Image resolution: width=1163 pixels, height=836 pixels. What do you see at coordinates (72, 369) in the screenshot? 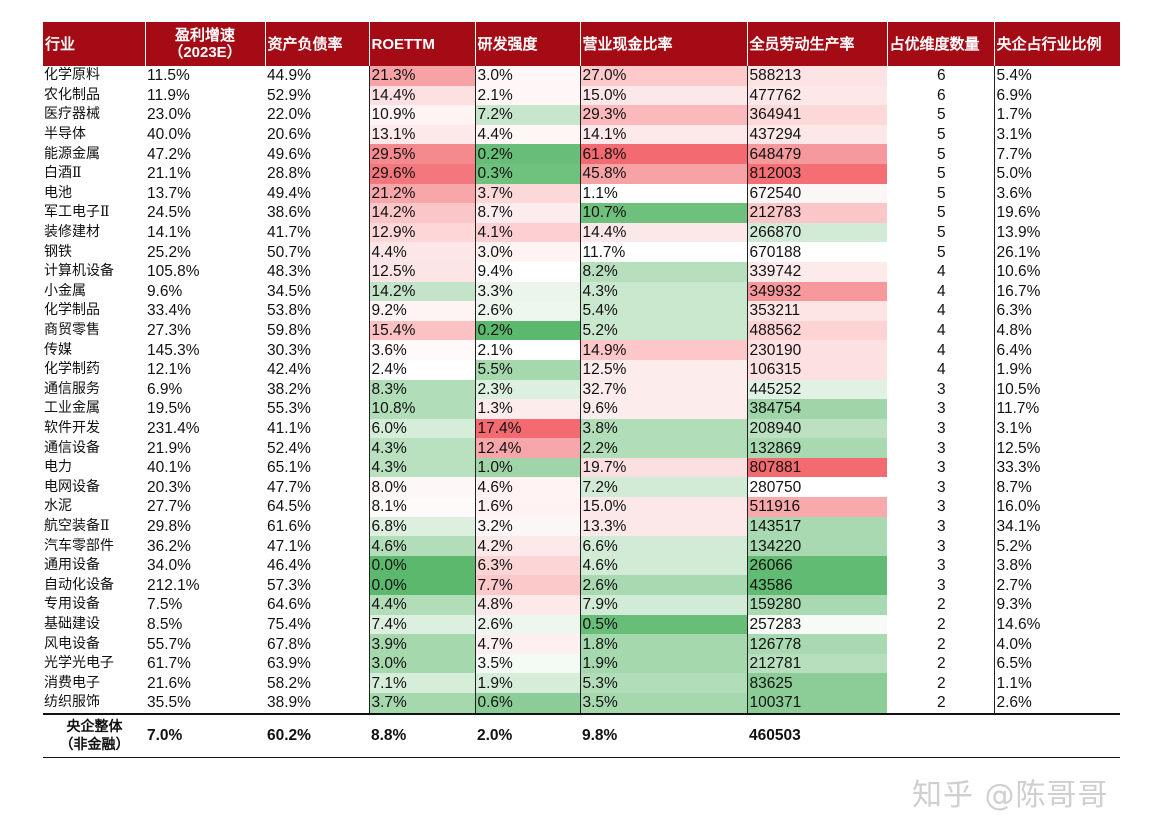
I see `industry-name: 化学制药` at bounding box center [72, 369].